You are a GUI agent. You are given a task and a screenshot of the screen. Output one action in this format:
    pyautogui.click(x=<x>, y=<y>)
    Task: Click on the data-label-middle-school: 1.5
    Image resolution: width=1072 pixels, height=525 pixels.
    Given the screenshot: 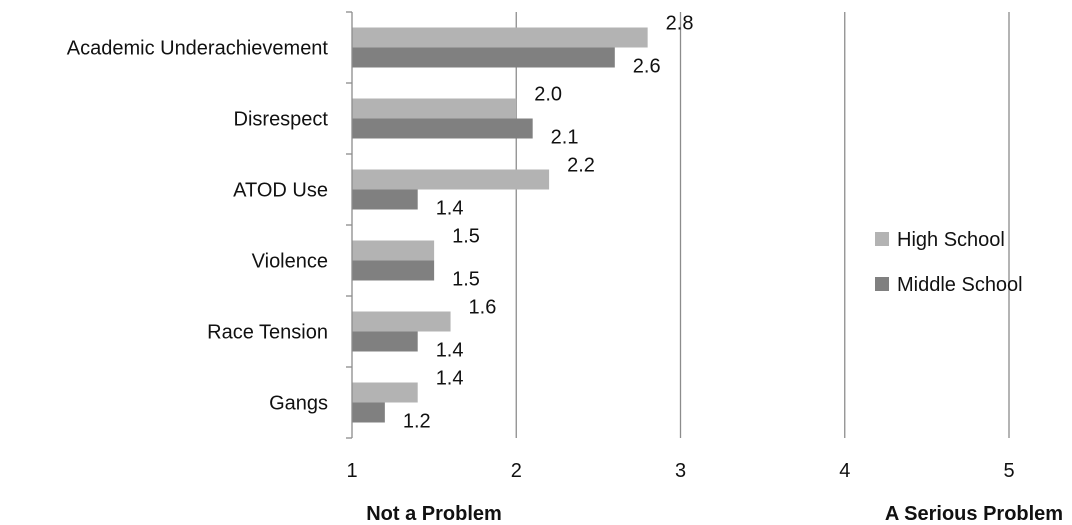 What is the action you would take?
    pyautogui.click(x=466, y=280)
    